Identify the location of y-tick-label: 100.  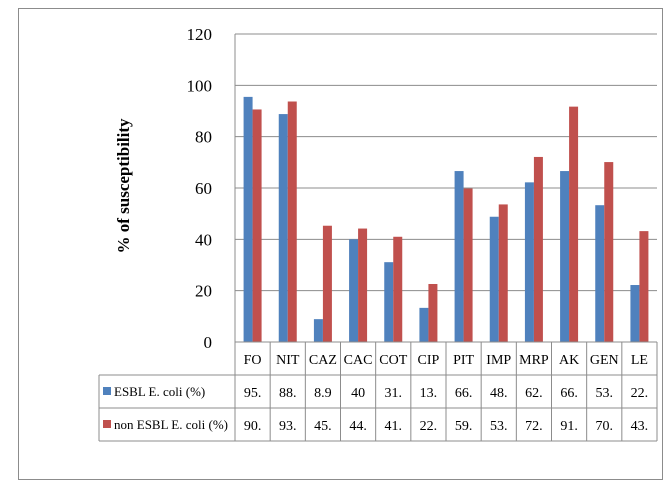
(200, 85).